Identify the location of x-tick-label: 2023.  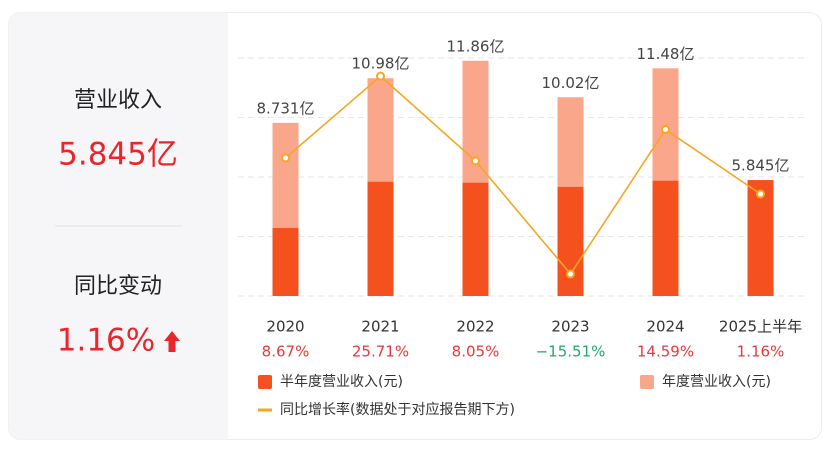
(570, 327).